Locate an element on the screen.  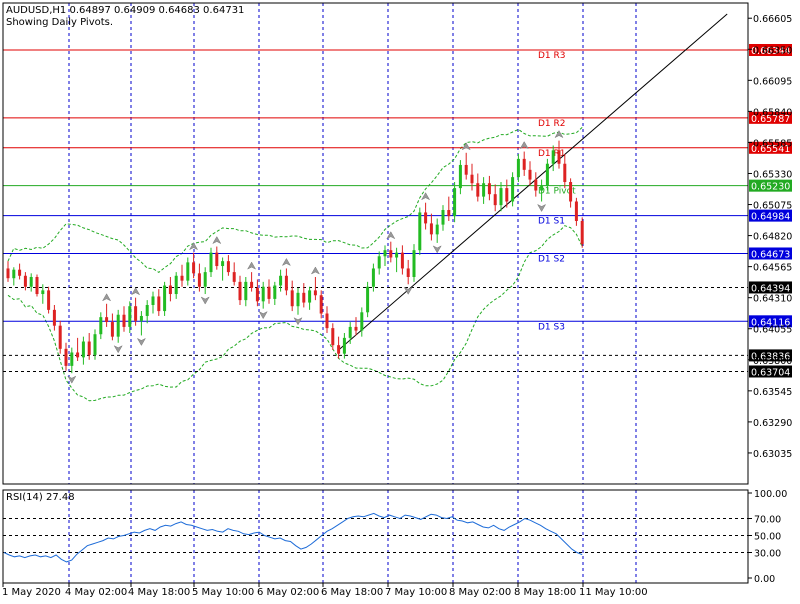
time-tick-label: 8 May 02:00 is located at coordinates (480, 592).